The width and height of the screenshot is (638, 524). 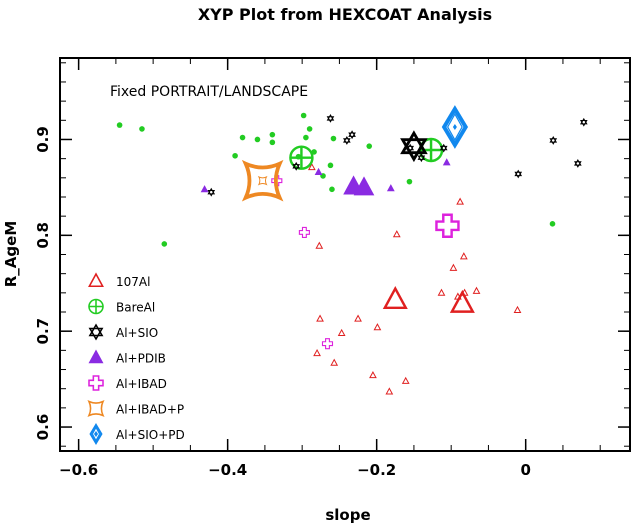 What do you see at coordinates (447, 225) in the screenshot?
I see `emphasized-point-al-ibad` at bounding box center [447, 225].